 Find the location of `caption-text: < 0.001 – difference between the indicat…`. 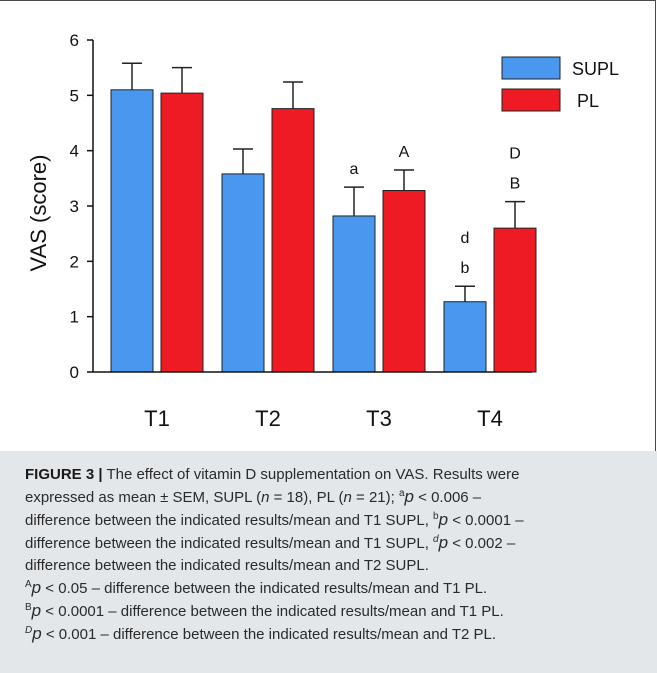

caption-text: < 0.001 – difference between the indicat… is located at coordinates (269, 634).